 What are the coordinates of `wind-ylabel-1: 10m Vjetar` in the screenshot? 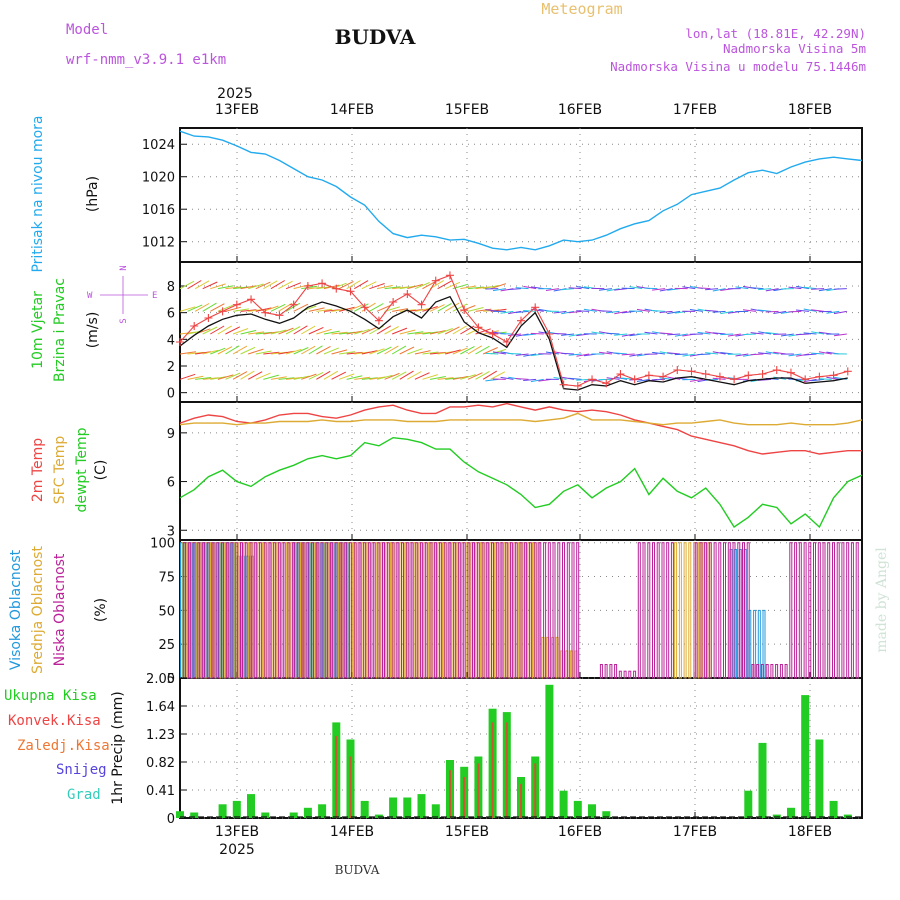 It's located at (38, 330).